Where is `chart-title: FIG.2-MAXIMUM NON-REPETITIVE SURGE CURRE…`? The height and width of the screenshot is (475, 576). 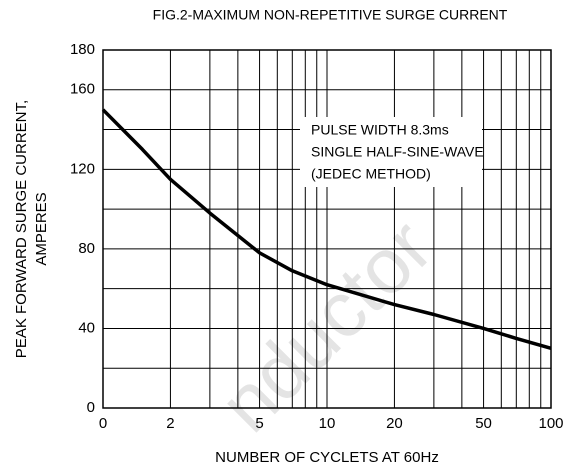
chart-title: FIG.2-MAXIMUM NON-REPETITIVE SURGE CURRE… is located at coordinates (330, 15).